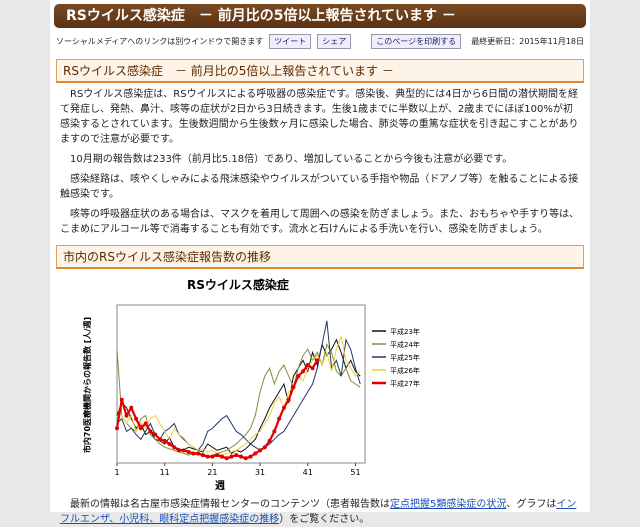 The width and height of the screenshot is (640, 527). What do you see at coordinates (334, 41) in the screenshot?
I see `share-button: シェア` at bounding box center [334, 41].